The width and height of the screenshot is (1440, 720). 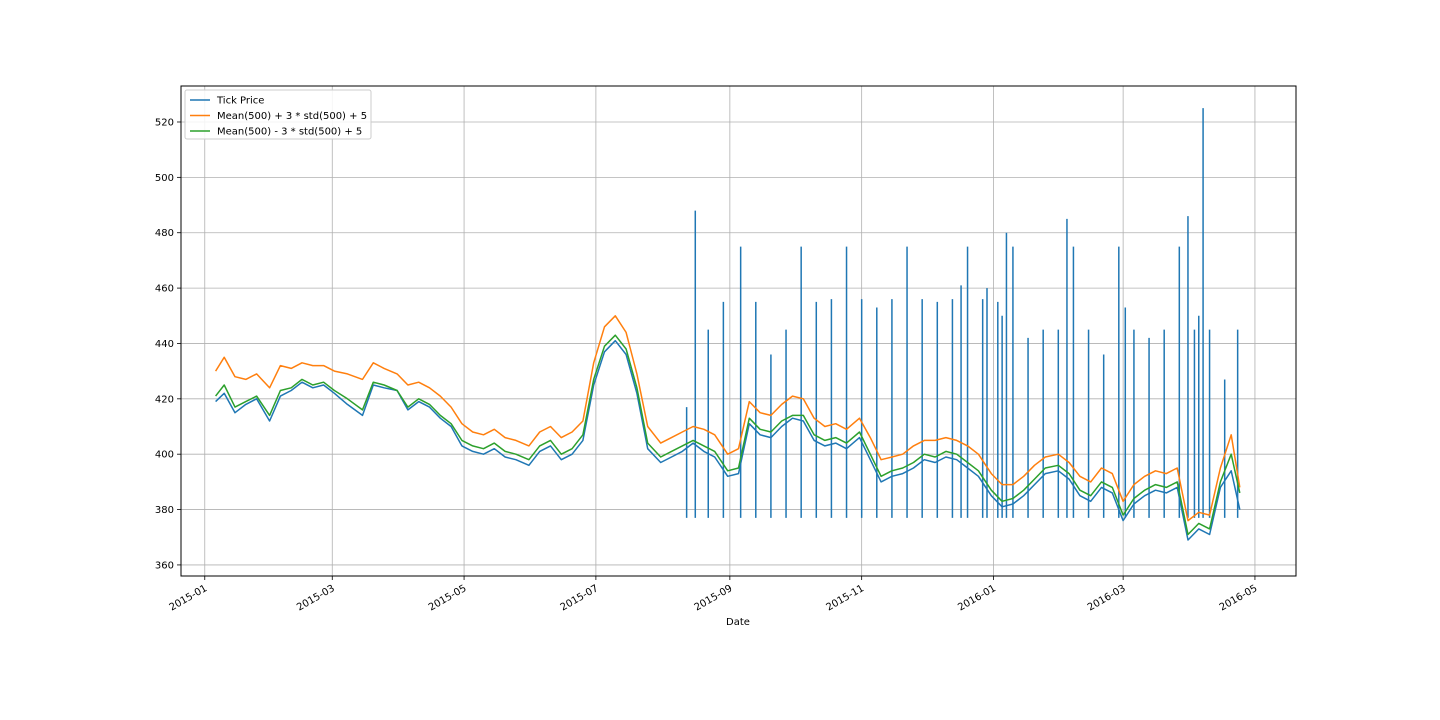 I want to click on legend-entry: Tick Price, so click(x=240, y=101).